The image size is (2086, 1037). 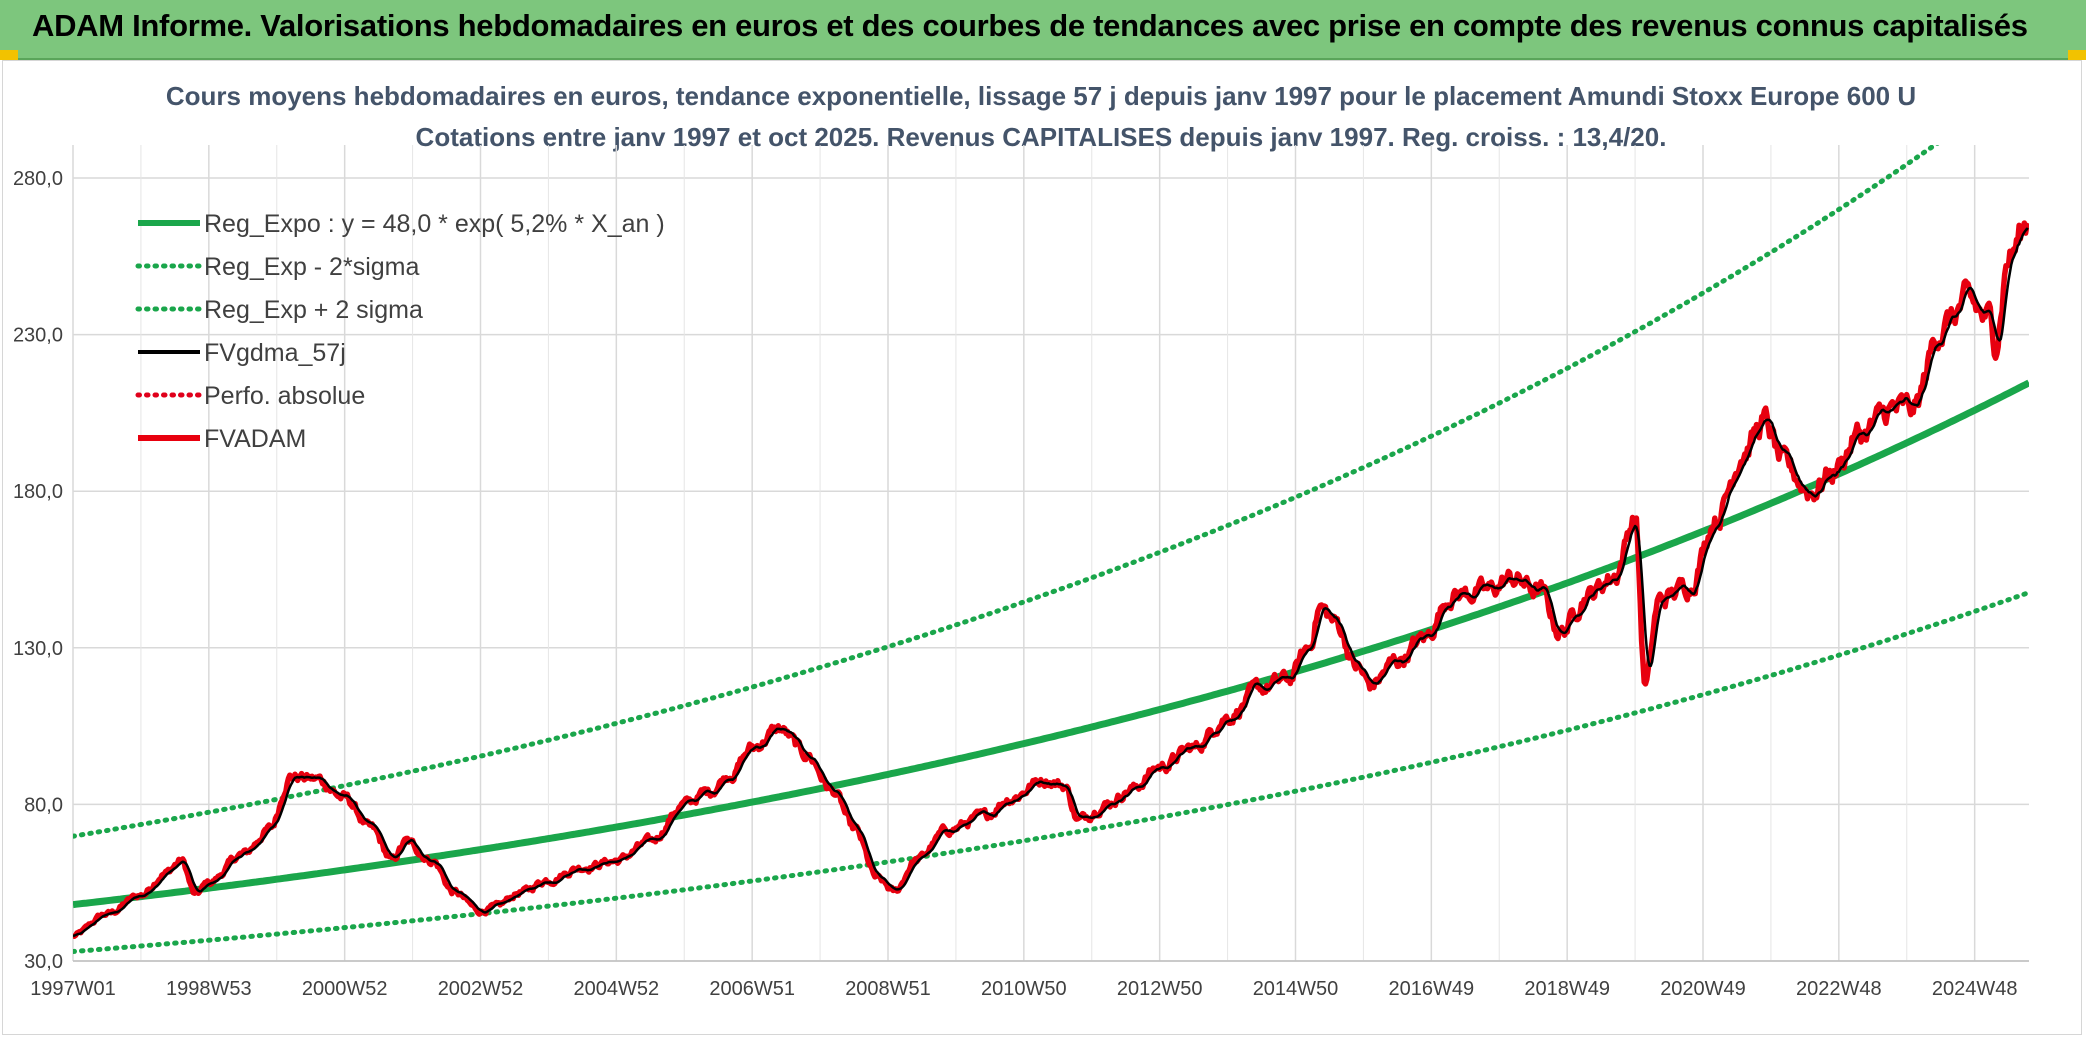 What do you see at coordinates (38, 649) in the screenshot?
I see `y-tick-label: 130,0` at bounding box center [38, 649].